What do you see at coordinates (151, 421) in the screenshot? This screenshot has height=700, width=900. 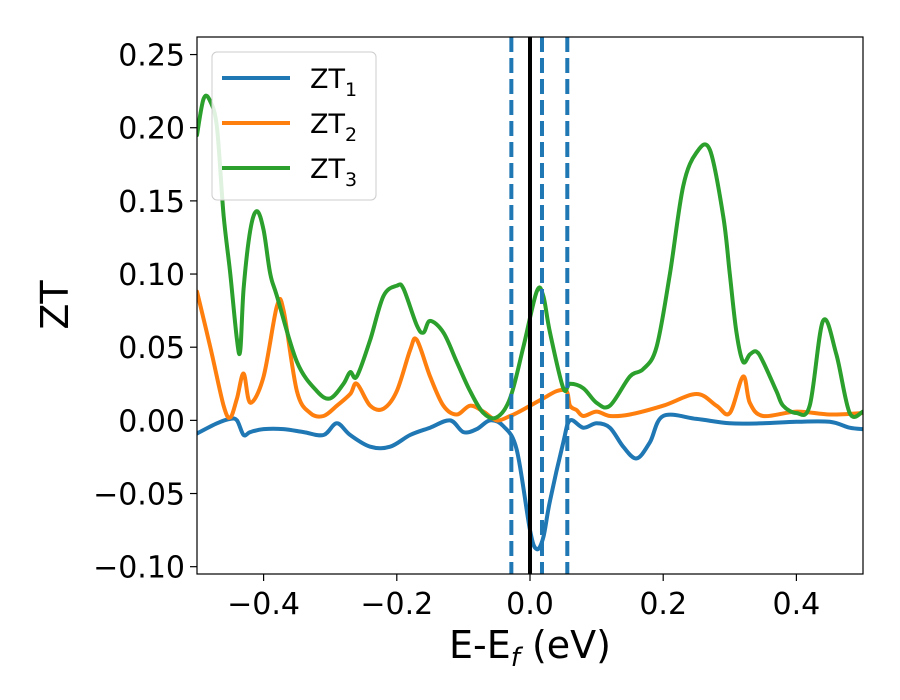 I see `y-tick-label: 0.00` at bounding box center [151, 421].